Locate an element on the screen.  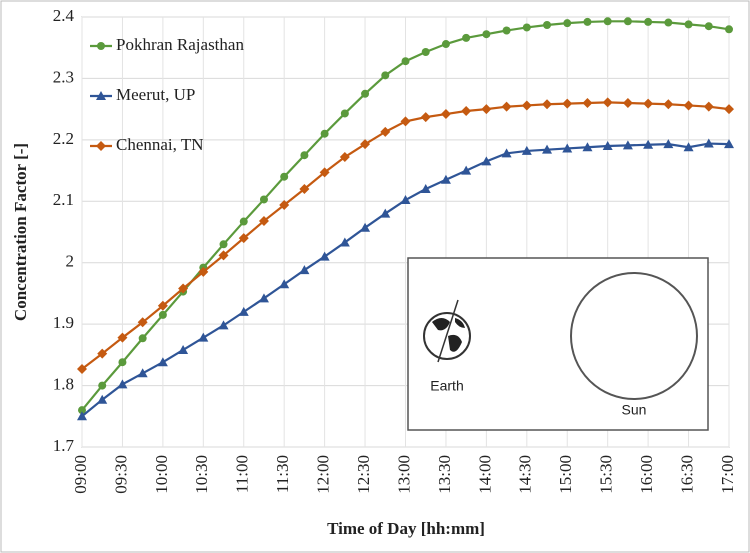
y-tick-label: 2.3 is located at coordinates (63, 76).